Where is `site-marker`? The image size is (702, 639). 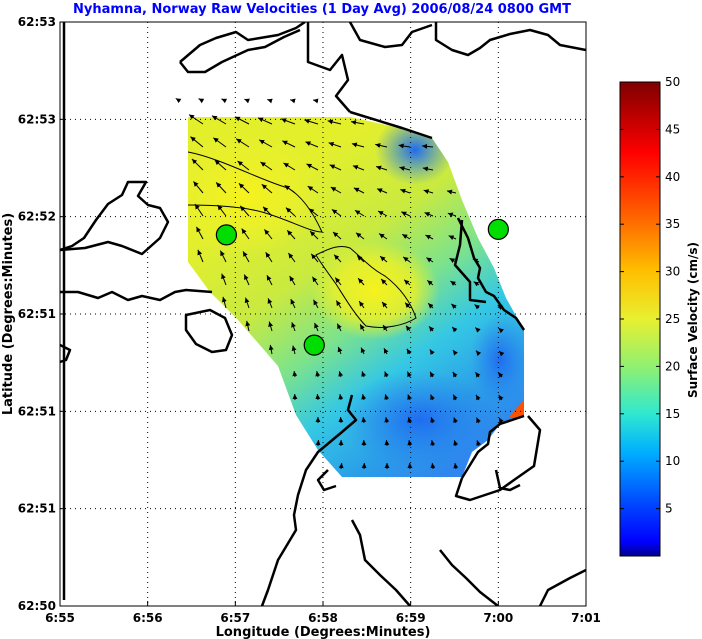 site-marker is located at coordinates (498, 229).